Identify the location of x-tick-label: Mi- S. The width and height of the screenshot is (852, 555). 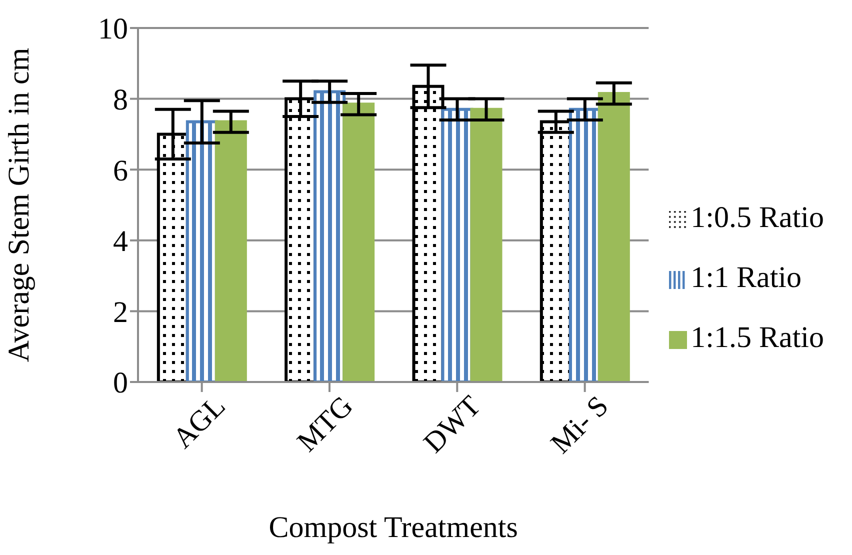
(579, 425).